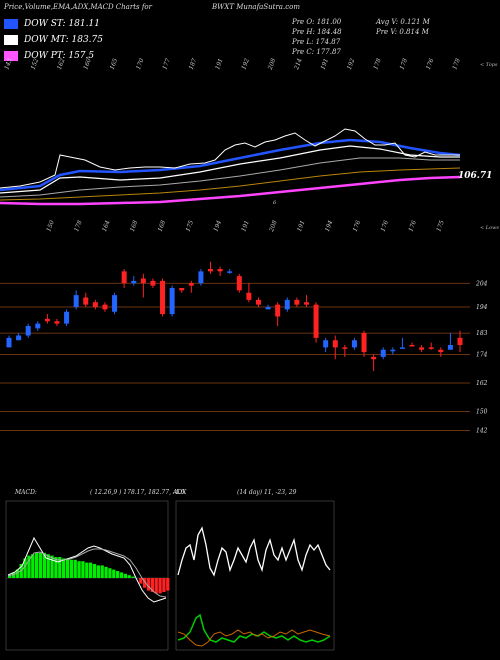 This screenshot has height=660, width=500. I want to click on ema-brown-line, so click(230, 184).